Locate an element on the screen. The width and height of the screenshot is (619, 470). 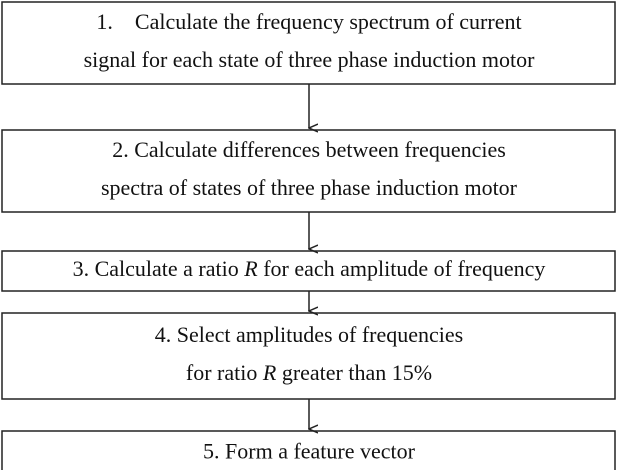
box-text: for ratio R greater than 15% is located at coordinates (309, 372).